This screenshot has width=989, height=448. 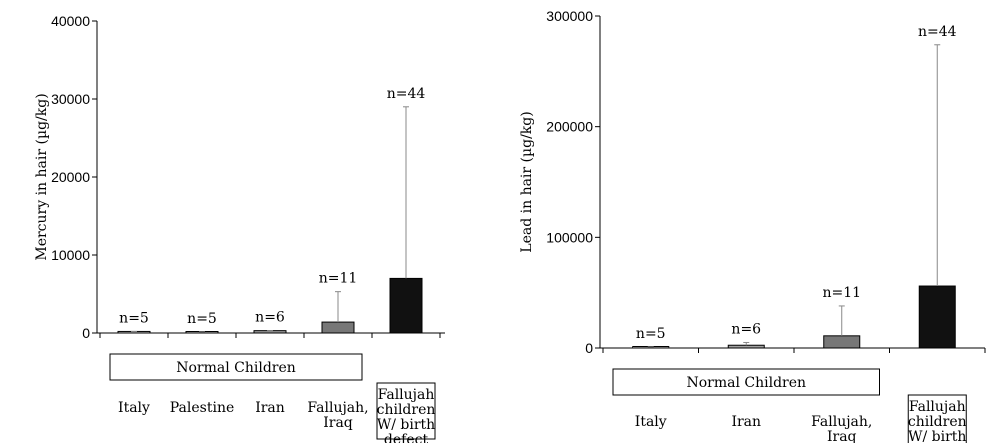 What do you see at coordinates (70, 21) in the screenshot?
I see `y-tick-label: 40000` at bounding box center [70, 21].